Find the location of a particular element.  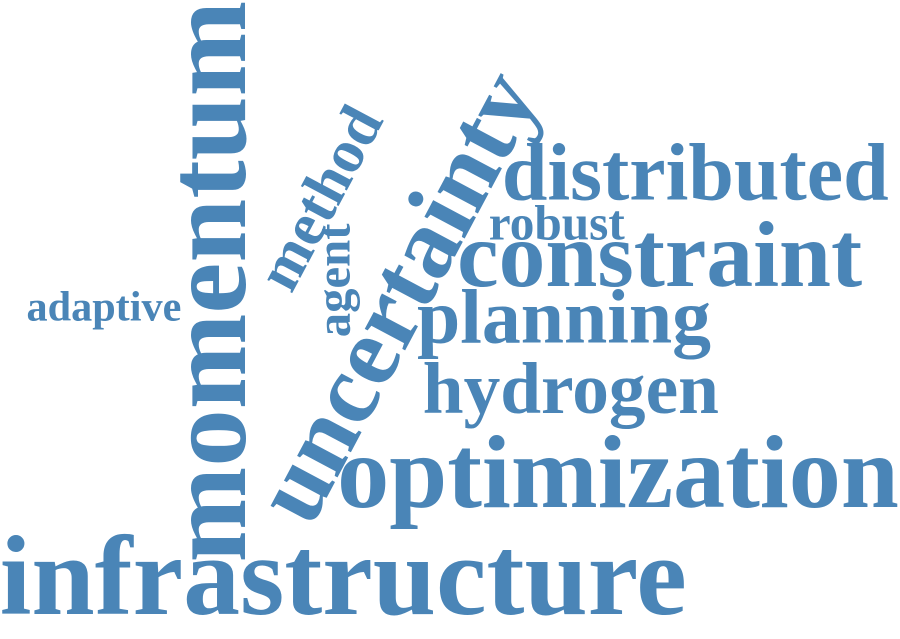

word-distributed: distributed is located at coordinates (695, 172).